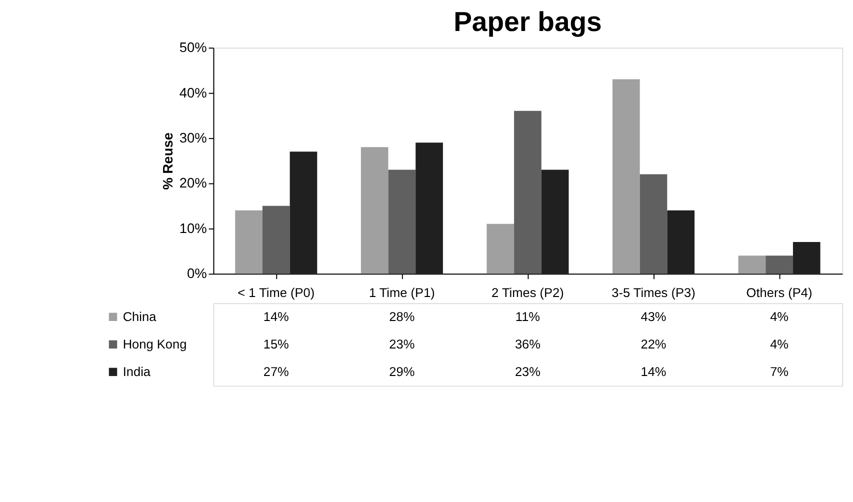 This screenshot has height=502, width=853. What do you see at coordinates (137, 371) in the screenshot?
I see `legend-label: India` at bounding box center [137, 371].